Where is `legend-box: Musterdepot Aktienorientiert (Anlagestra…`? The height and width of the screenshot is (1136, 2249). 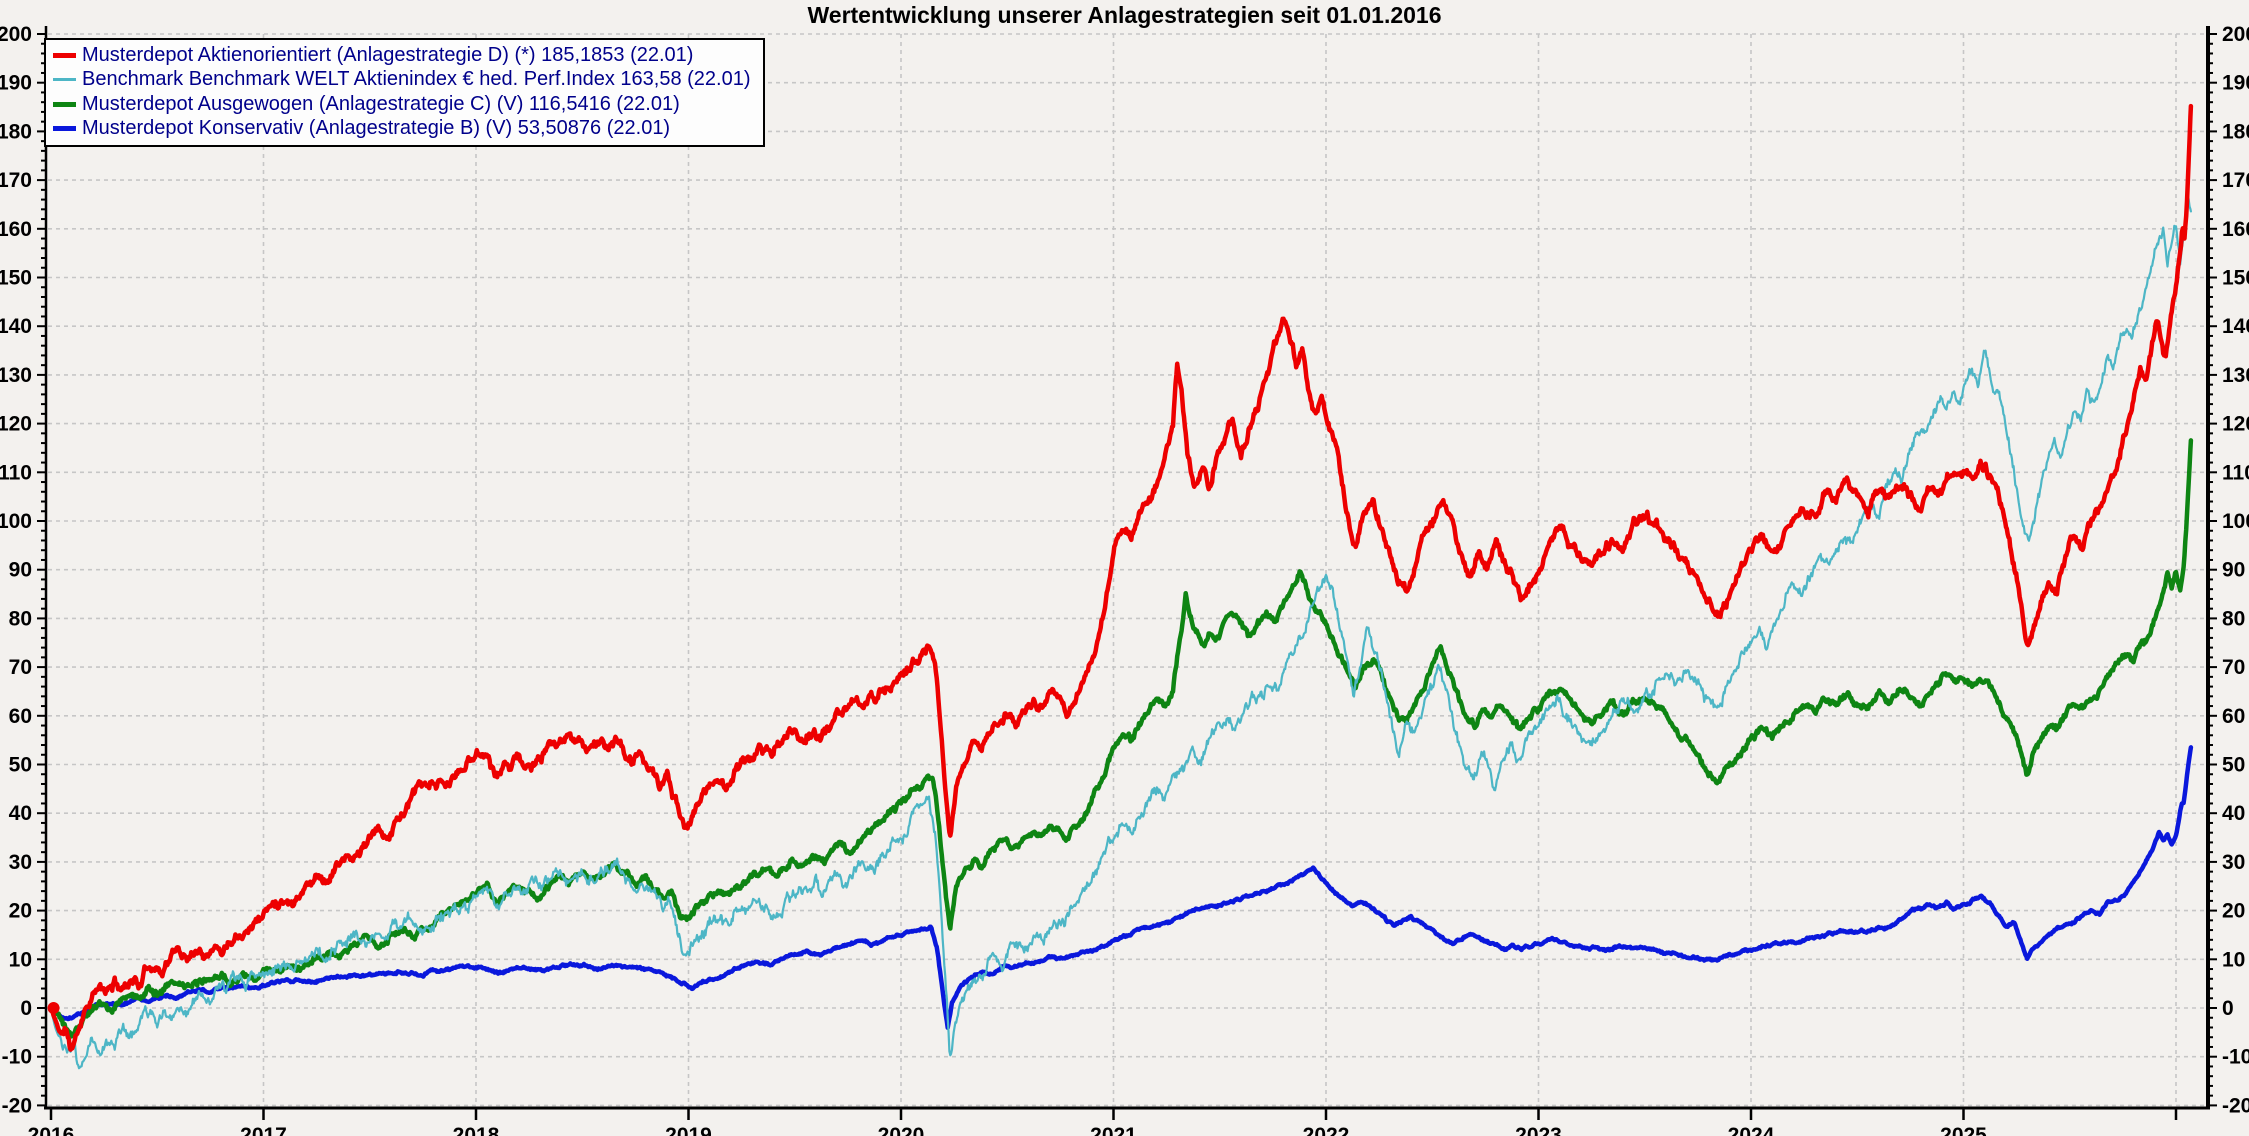 legend-box: Musterdepot Aktienorientiert (Anlagestra… is located at coordinates (404, 92).